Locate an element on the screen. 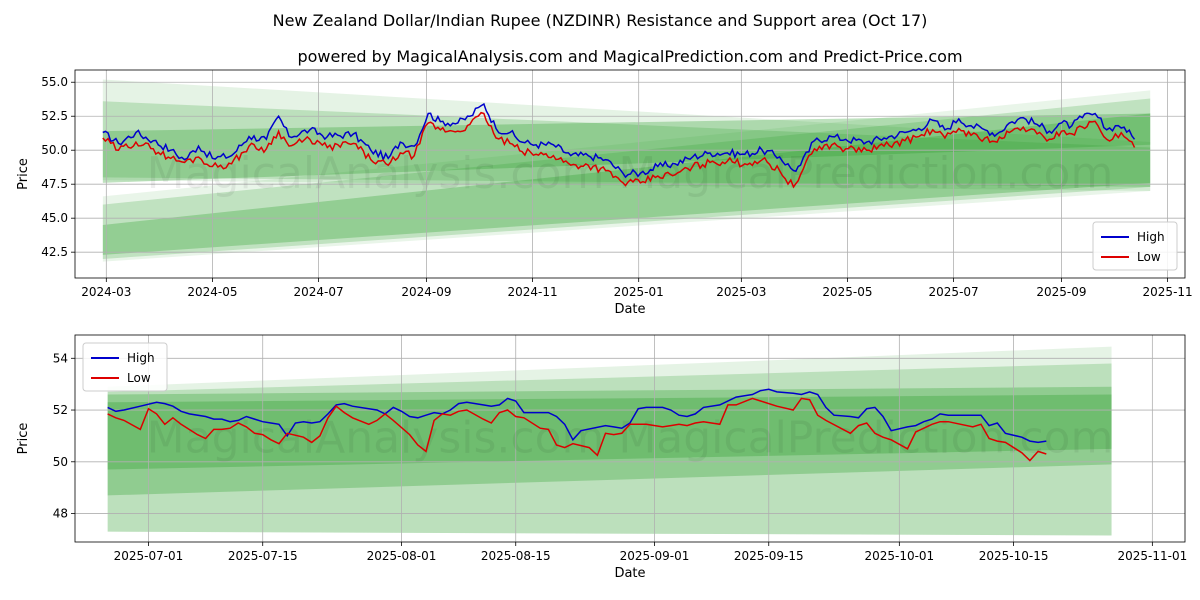 This screenshot has height=600, width=1200. x-tick-label-5: 2025-09-15 is located at coordinates (769, 556).